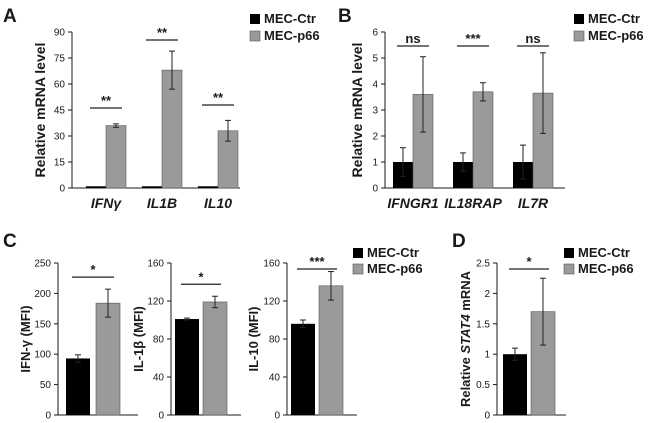 The width and height of the screenshot is (650, 423). What do you see at coordinates (375, 111) in the screenshot?
I see `panel-b-ytick-label: 3` at bounding box center [375, 111].